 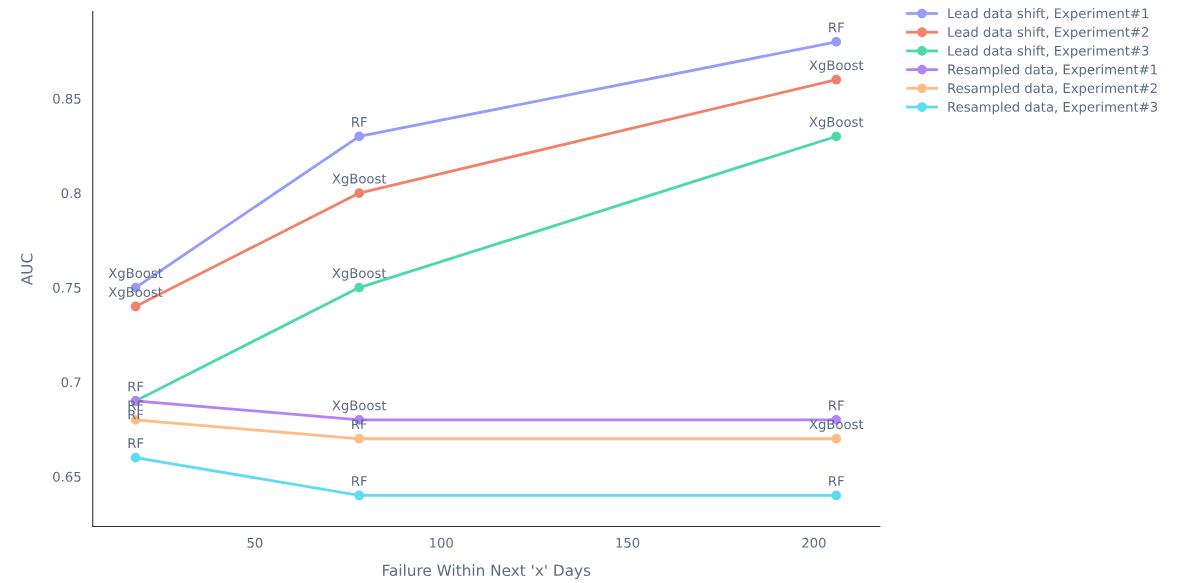 What do you see at coordinates (27, 269) in the screenshot?
I see `y-axis-title: AUC` at bounding box center [27, 269].